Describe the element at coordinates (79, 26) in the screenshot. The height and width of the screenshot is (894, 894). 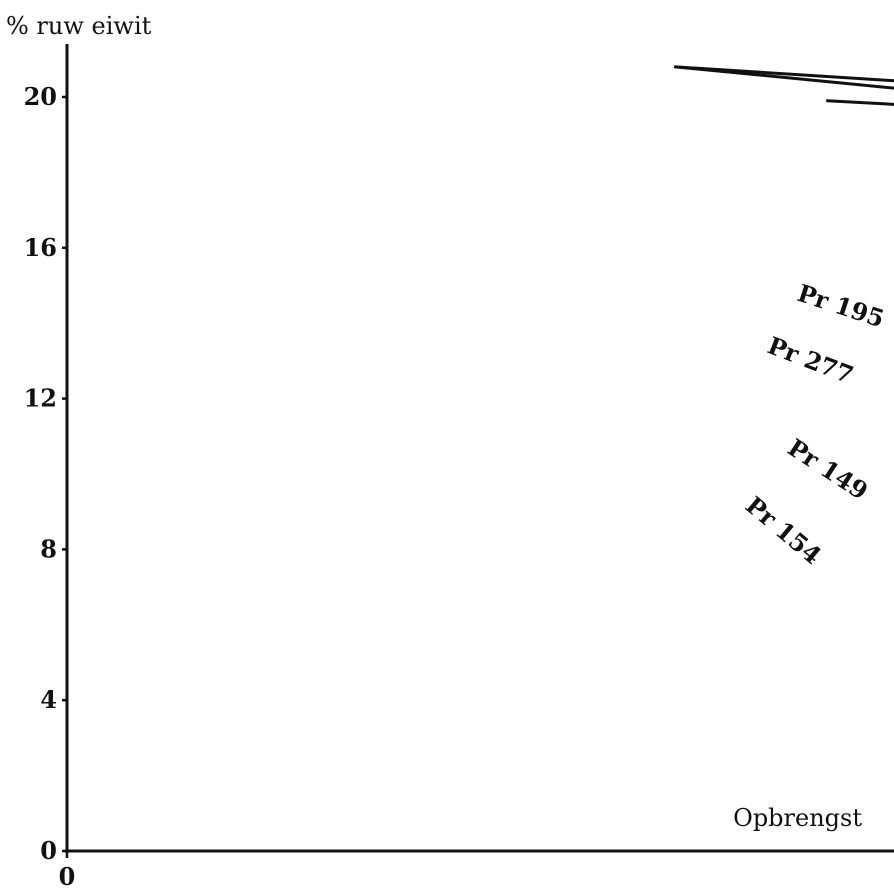
I see `y-axis-title: % ruw eiwit` at that location.